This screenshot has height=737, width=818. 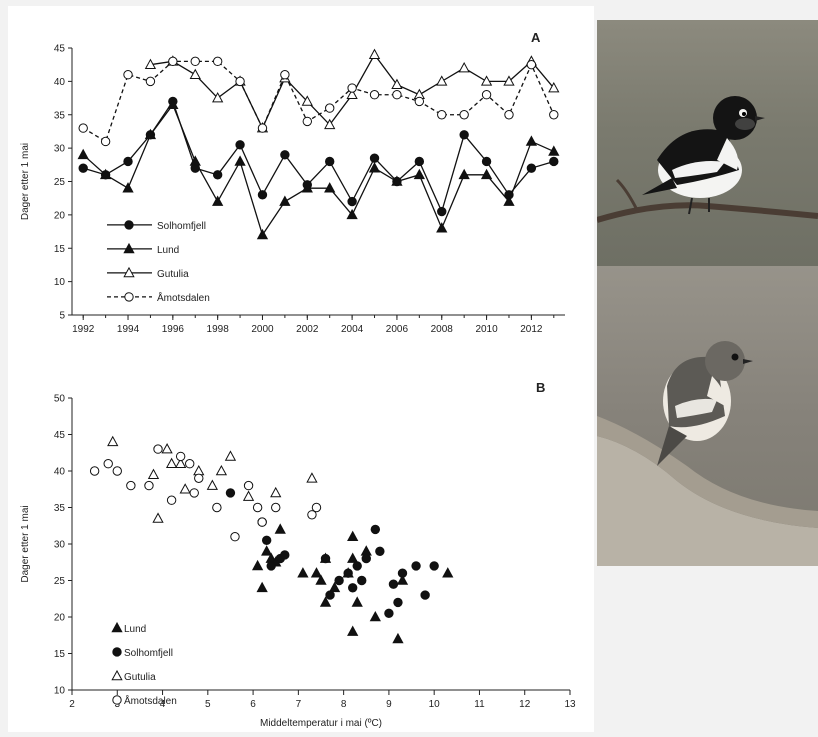 I want to click on y-tick-label: 10, so click(x=60, y=691).